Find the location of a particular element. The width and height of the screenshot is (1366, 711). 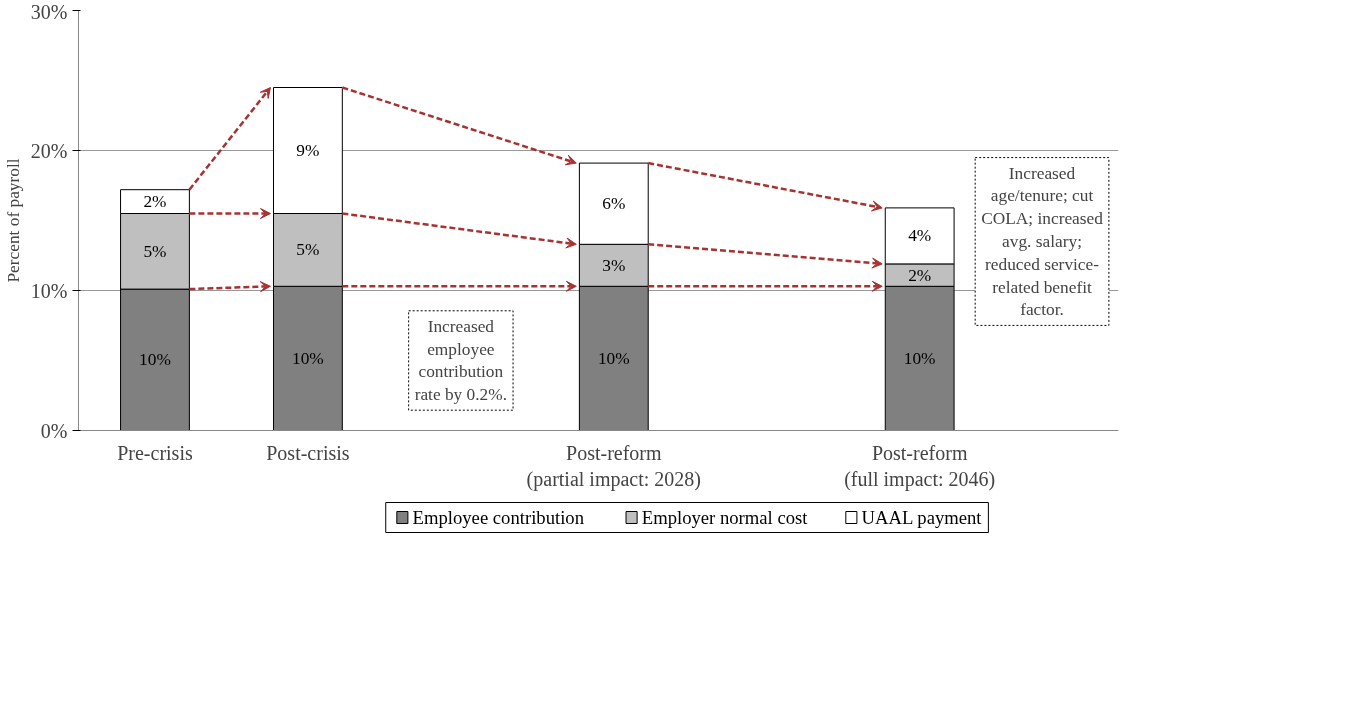

x-tick-label: Post-crisis is located at coordinates (308, 452).